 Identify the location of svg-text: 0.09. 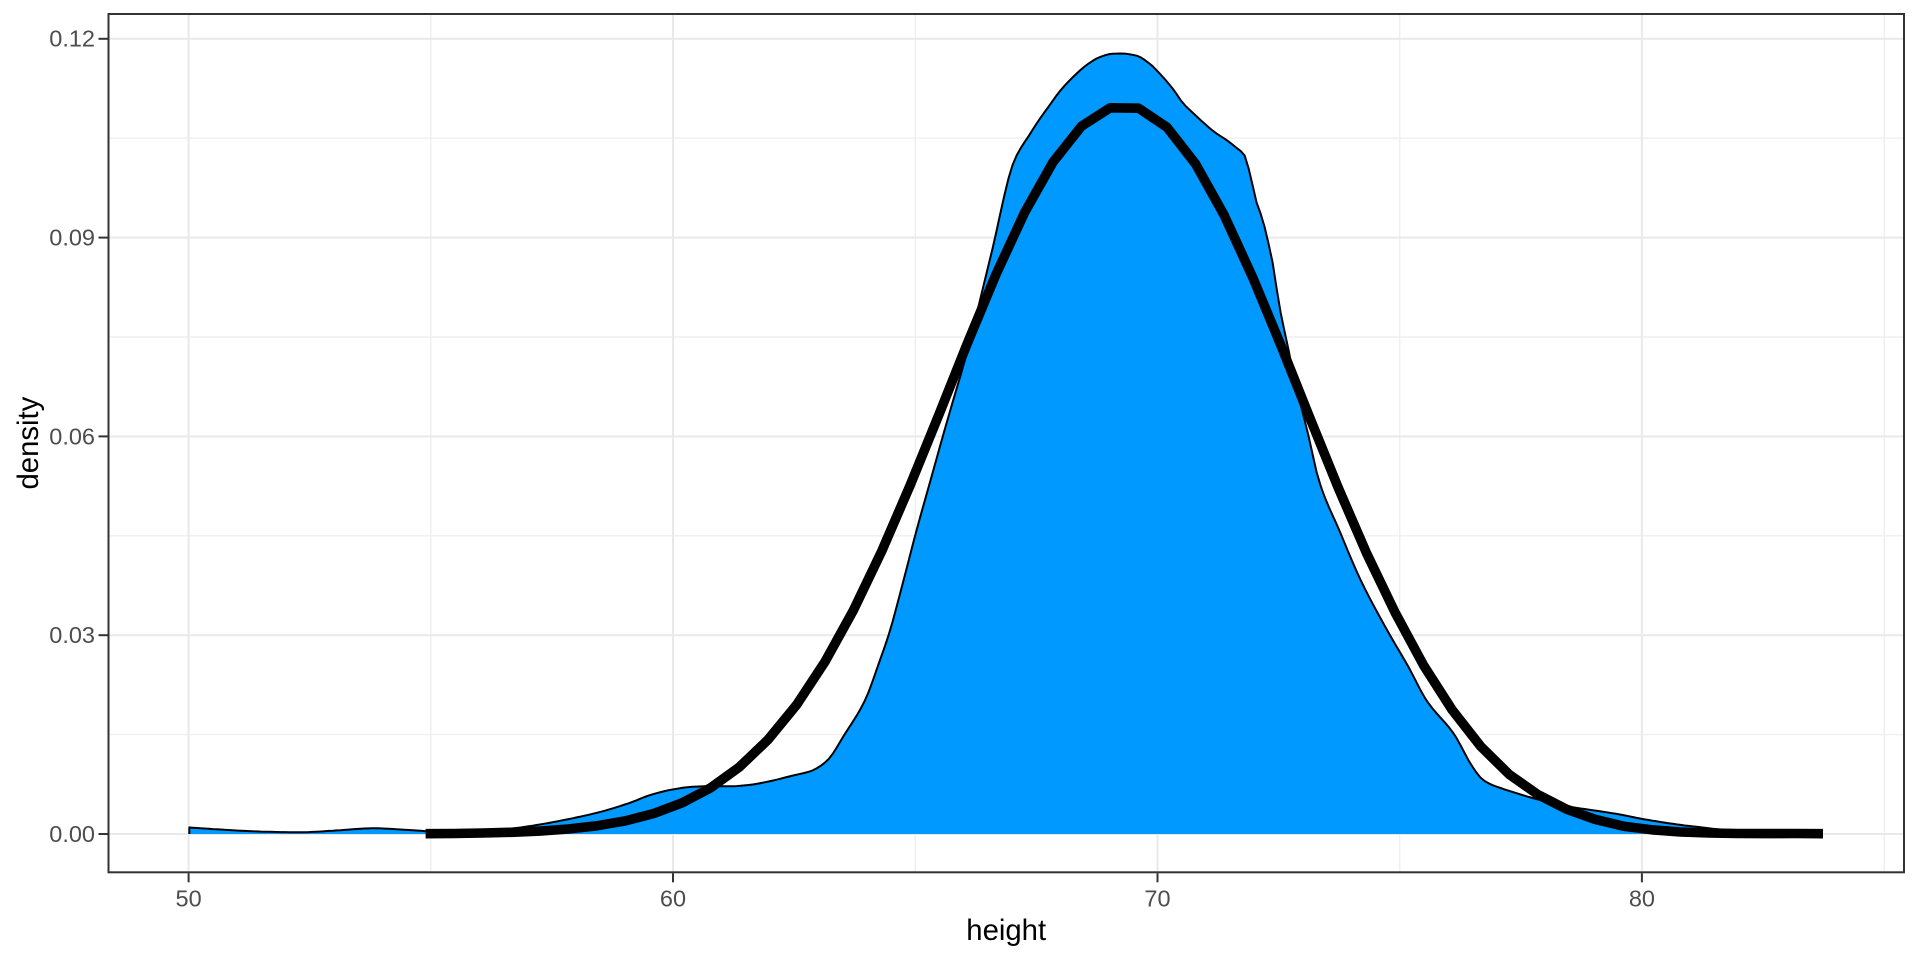
(72, 238).